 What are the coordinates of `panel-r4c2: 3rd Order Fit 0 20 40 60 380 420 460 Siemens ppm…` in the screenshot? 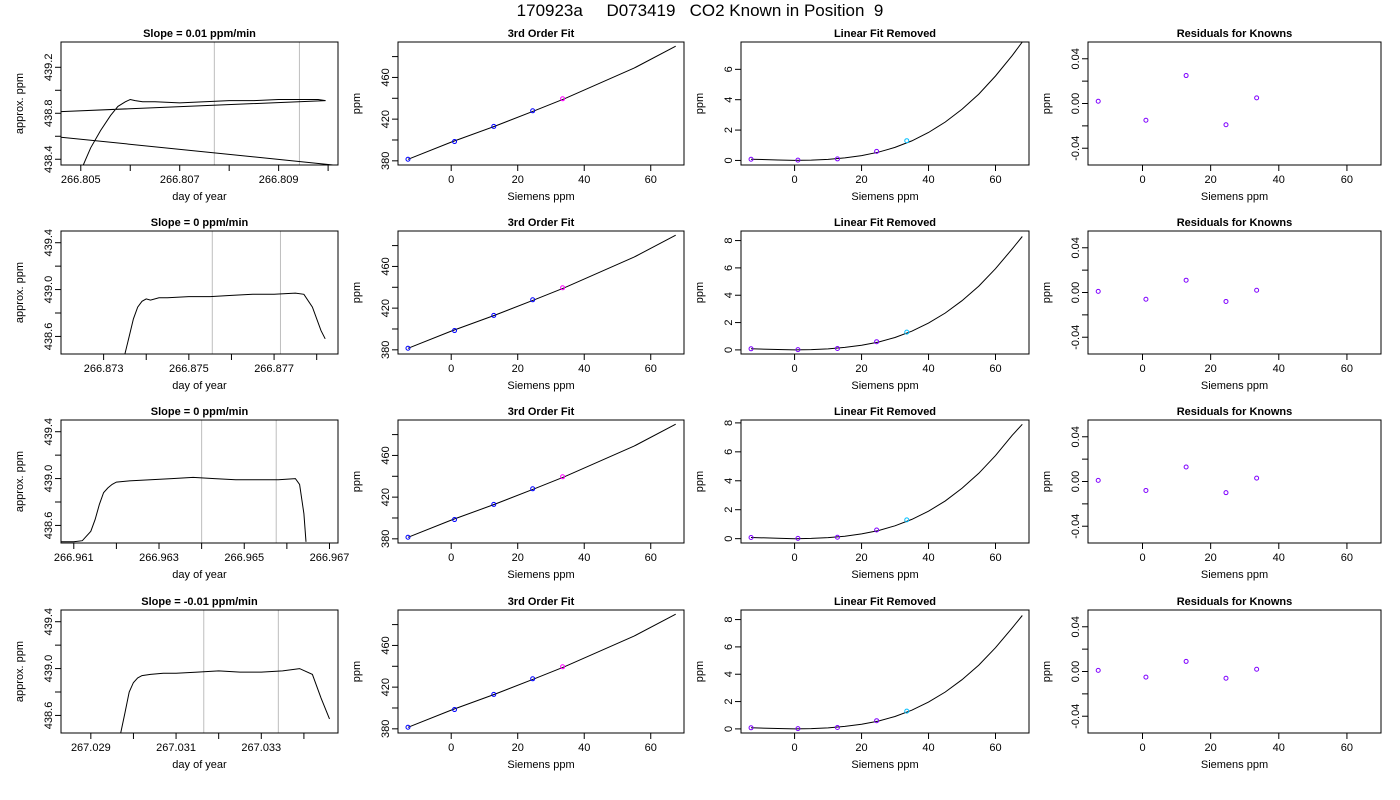 It's located at (518, 683).